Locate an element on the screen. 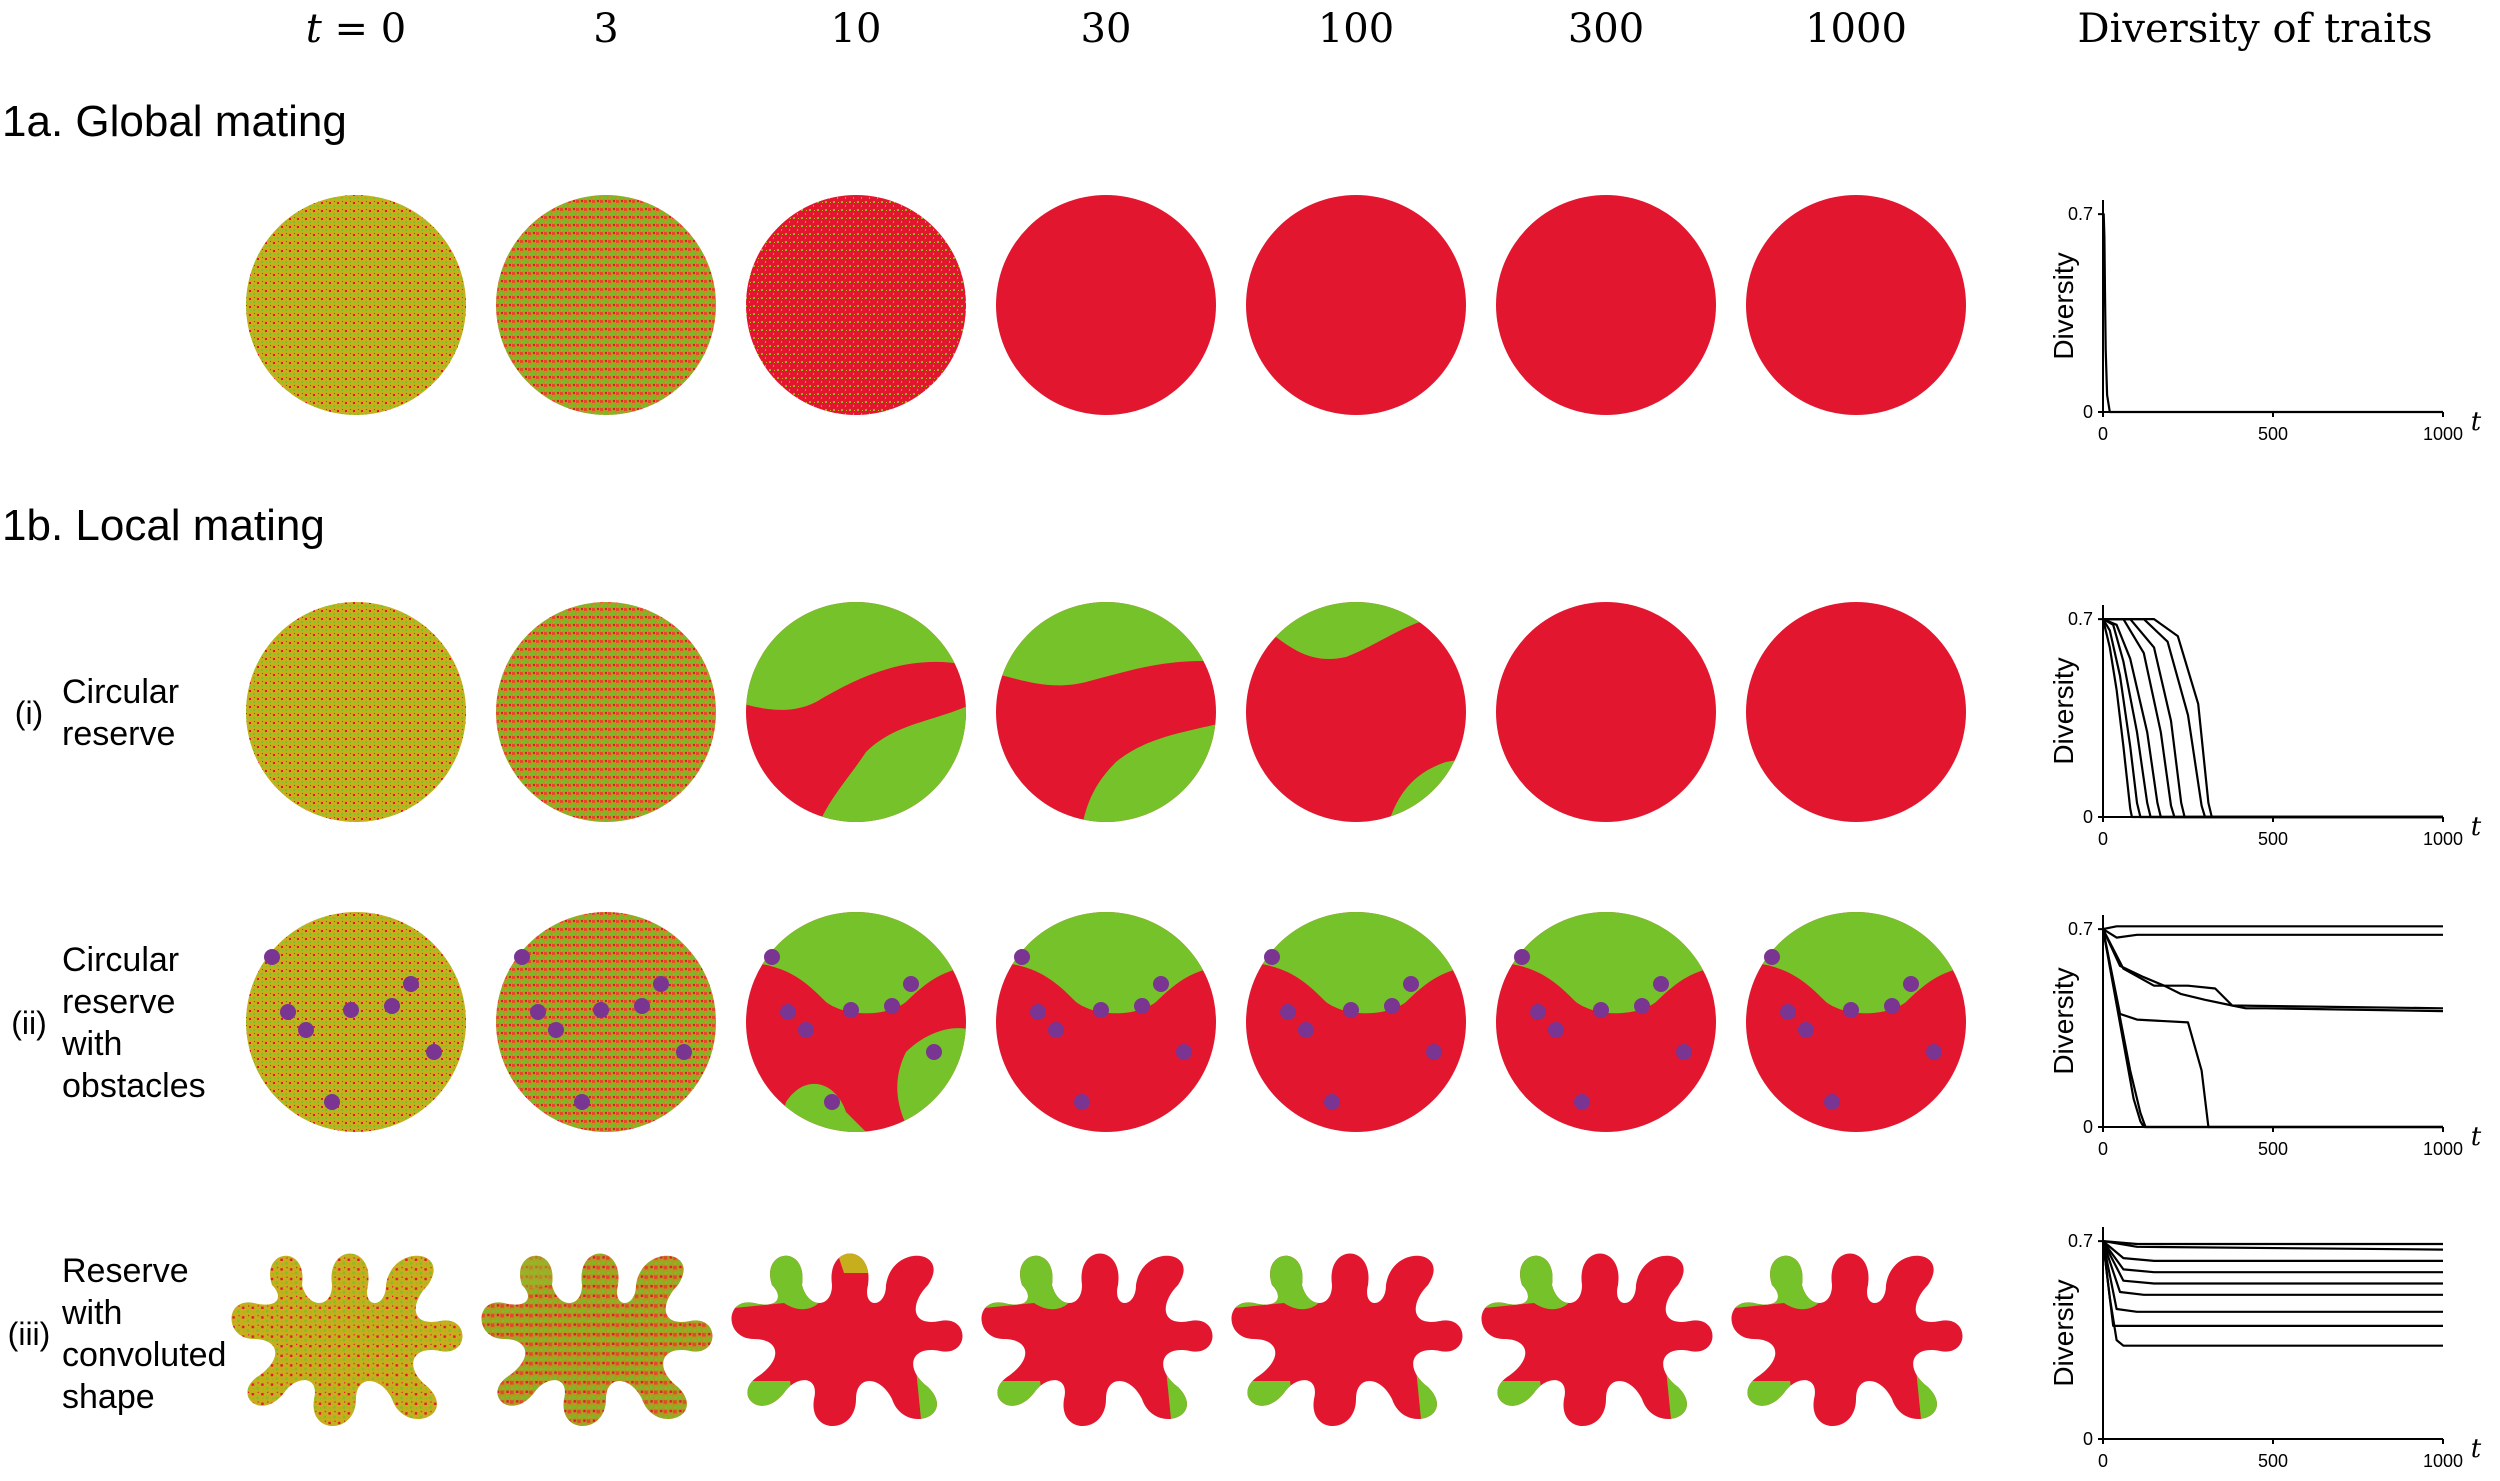 This screenshot has height=1481, width=2500. row-label-line: Reserve is located at coordinates (125, 1271).